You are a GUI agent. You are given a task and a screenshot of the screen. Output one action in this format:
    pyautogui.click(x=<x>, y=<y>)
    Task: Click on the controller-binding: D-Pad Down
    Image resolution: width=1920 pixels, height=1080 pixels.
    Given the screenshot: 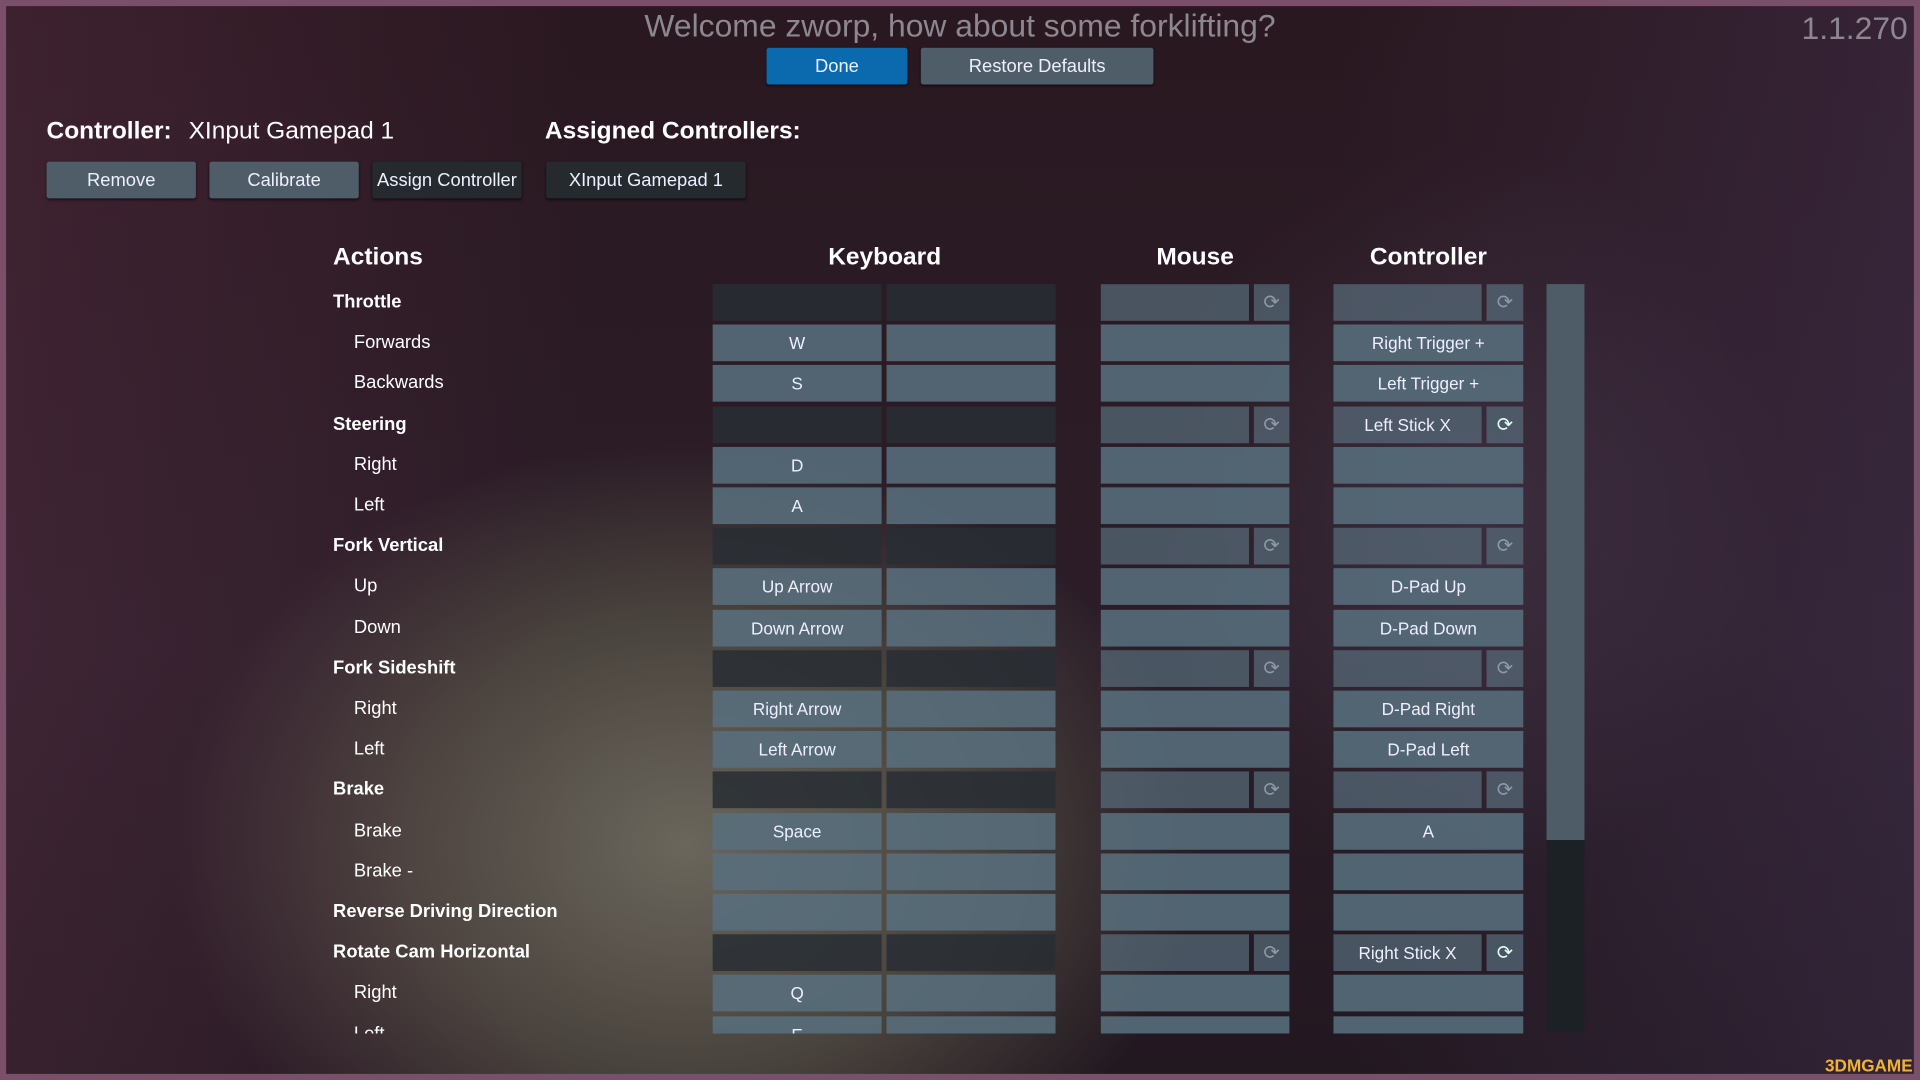 What is the action you would take?
    pyautogui.click(x=1428, y=628)
    